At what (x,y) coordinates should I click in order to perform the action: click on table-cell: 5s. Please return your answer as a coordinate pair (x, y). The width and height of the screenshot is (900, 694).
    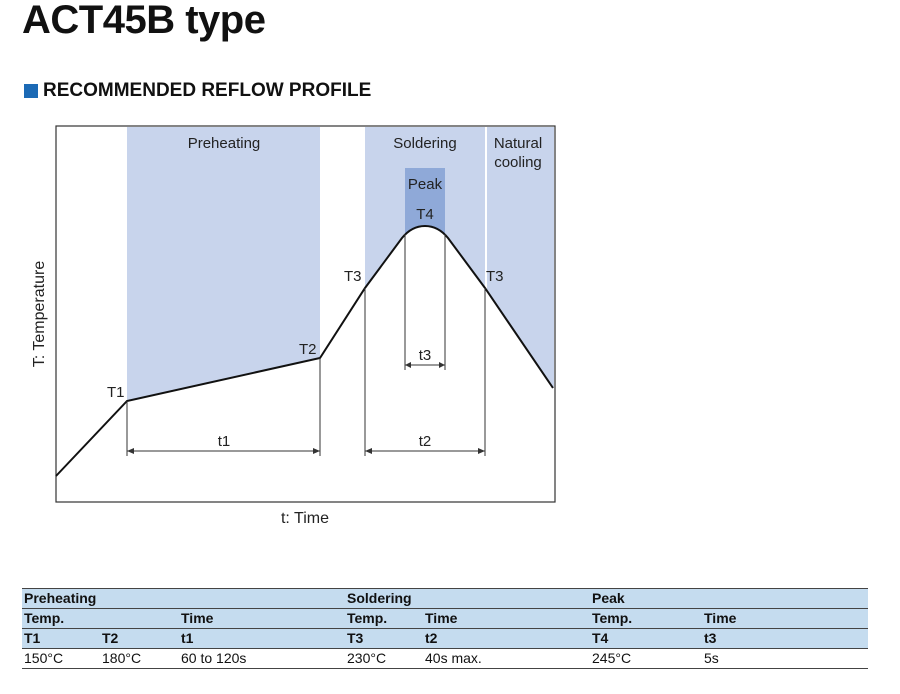
    Looking at the image, I should click on (785, 658).